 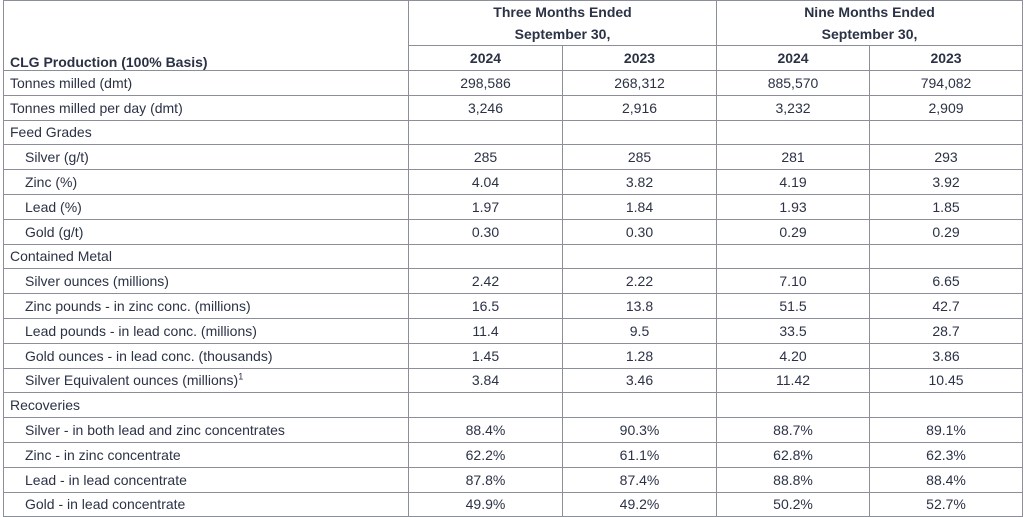 What do you see at coordinates (51, 132) in the screenshot?
I see `row-label-text: Feed Grades` at bounding box center [51, 132].